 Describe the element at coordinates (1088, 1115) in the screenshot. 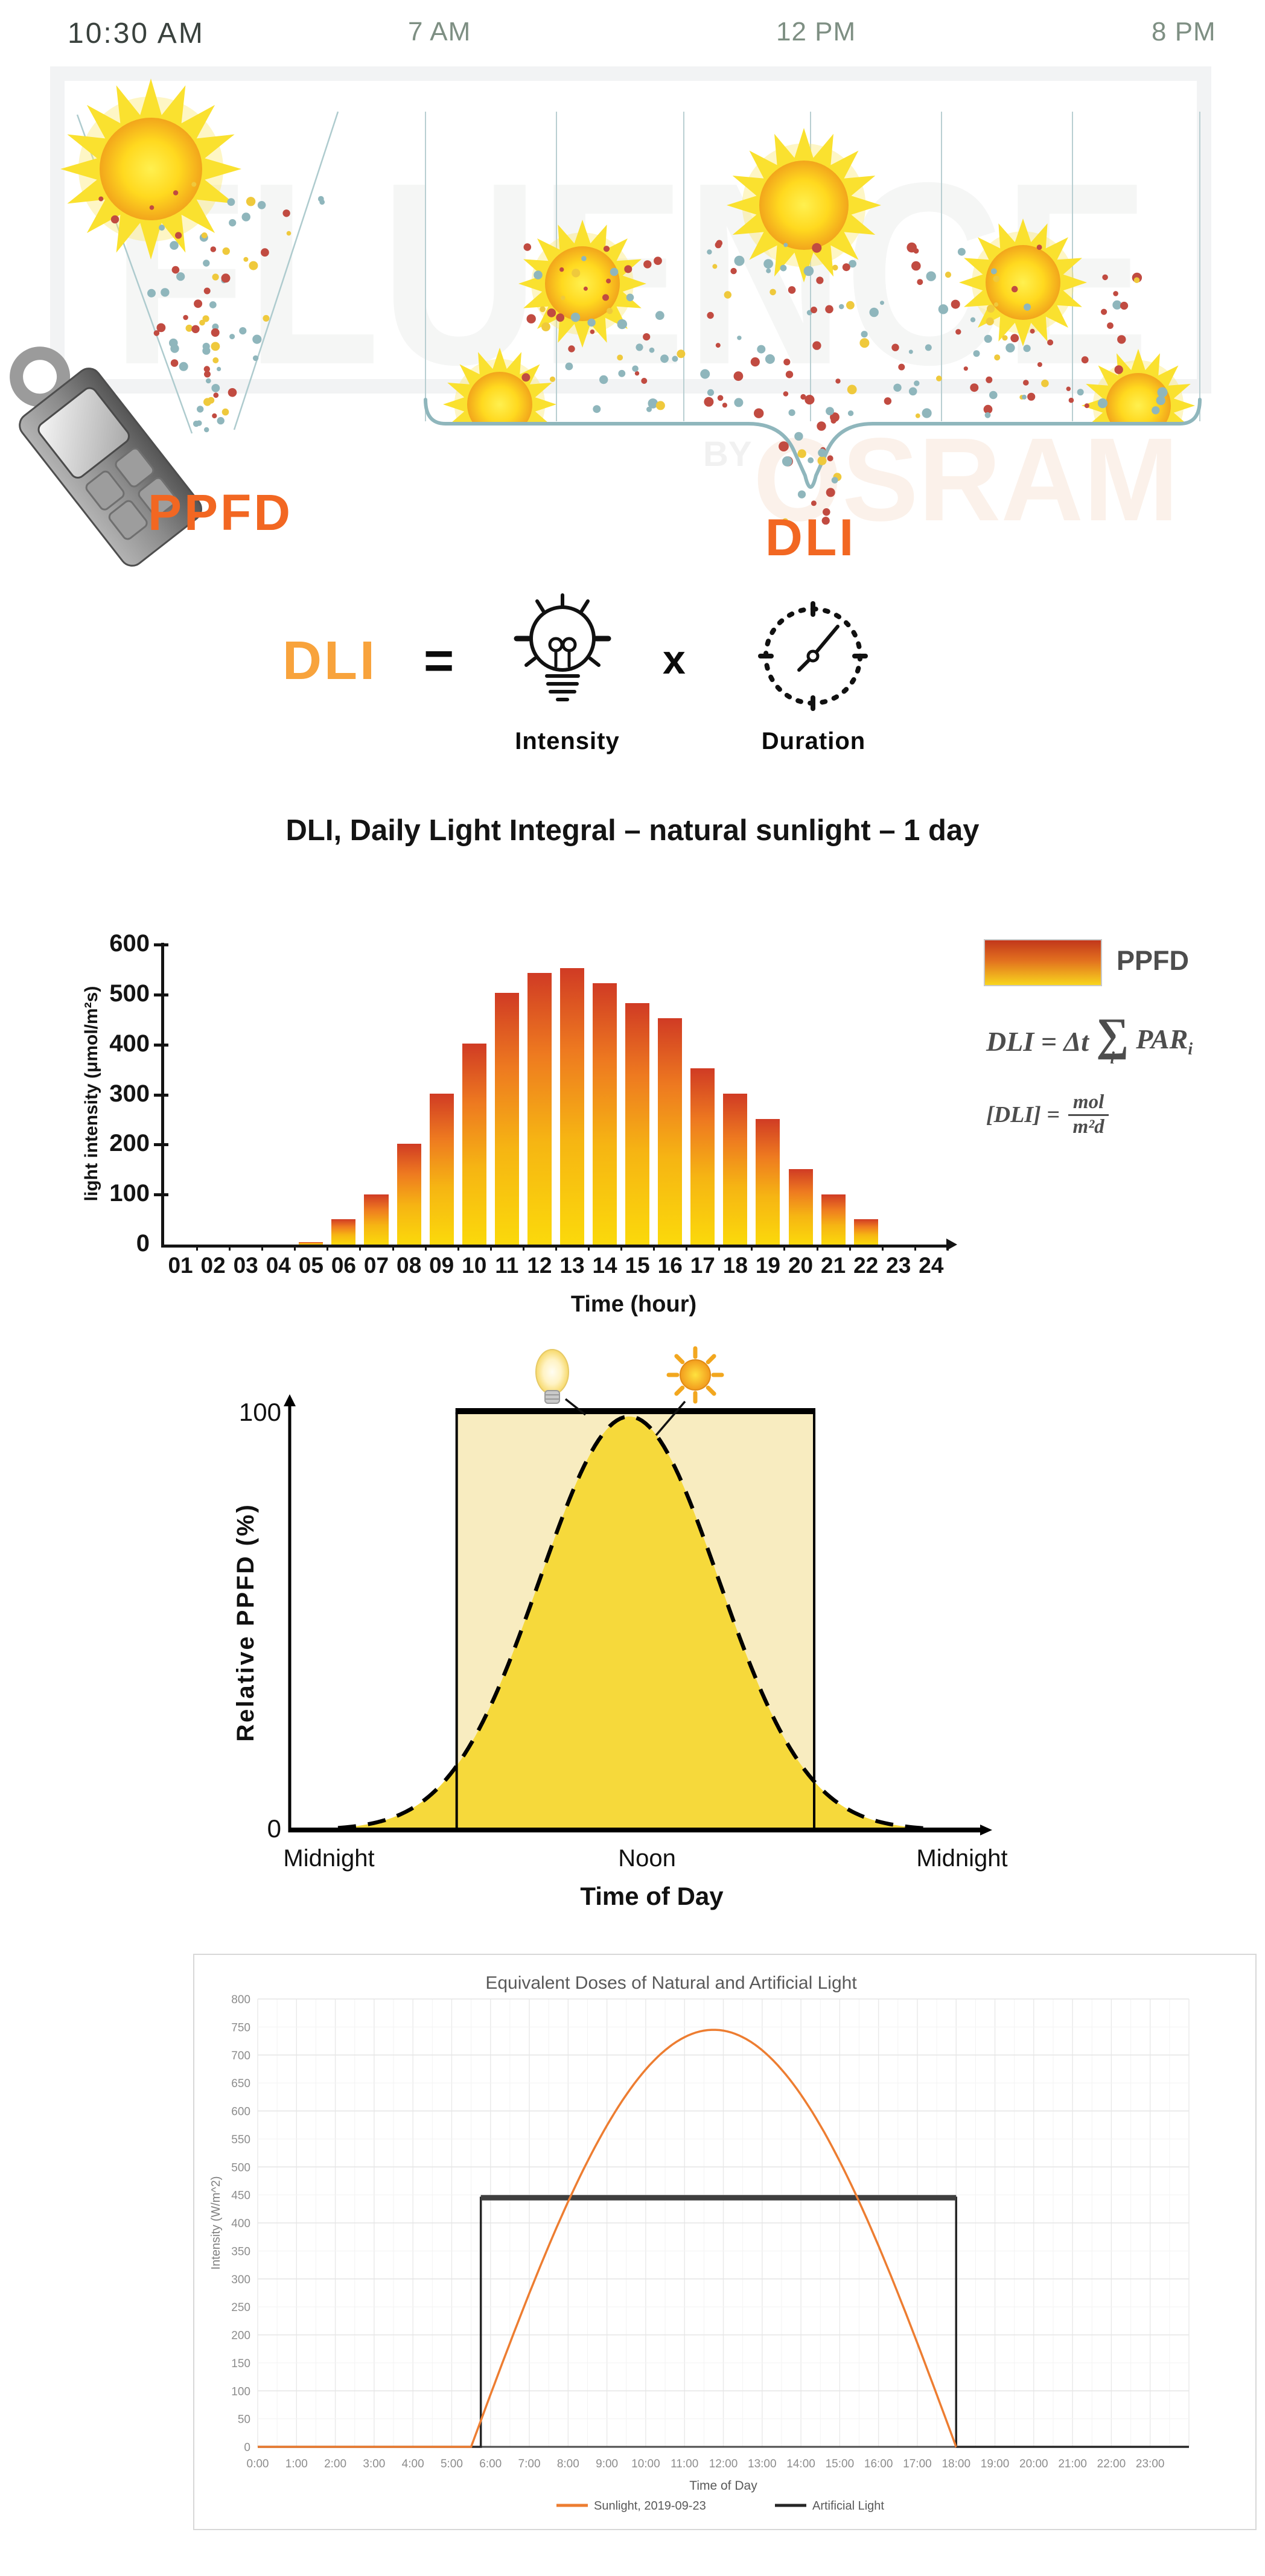

I see `unit-fraction: mol m²d` at that location.